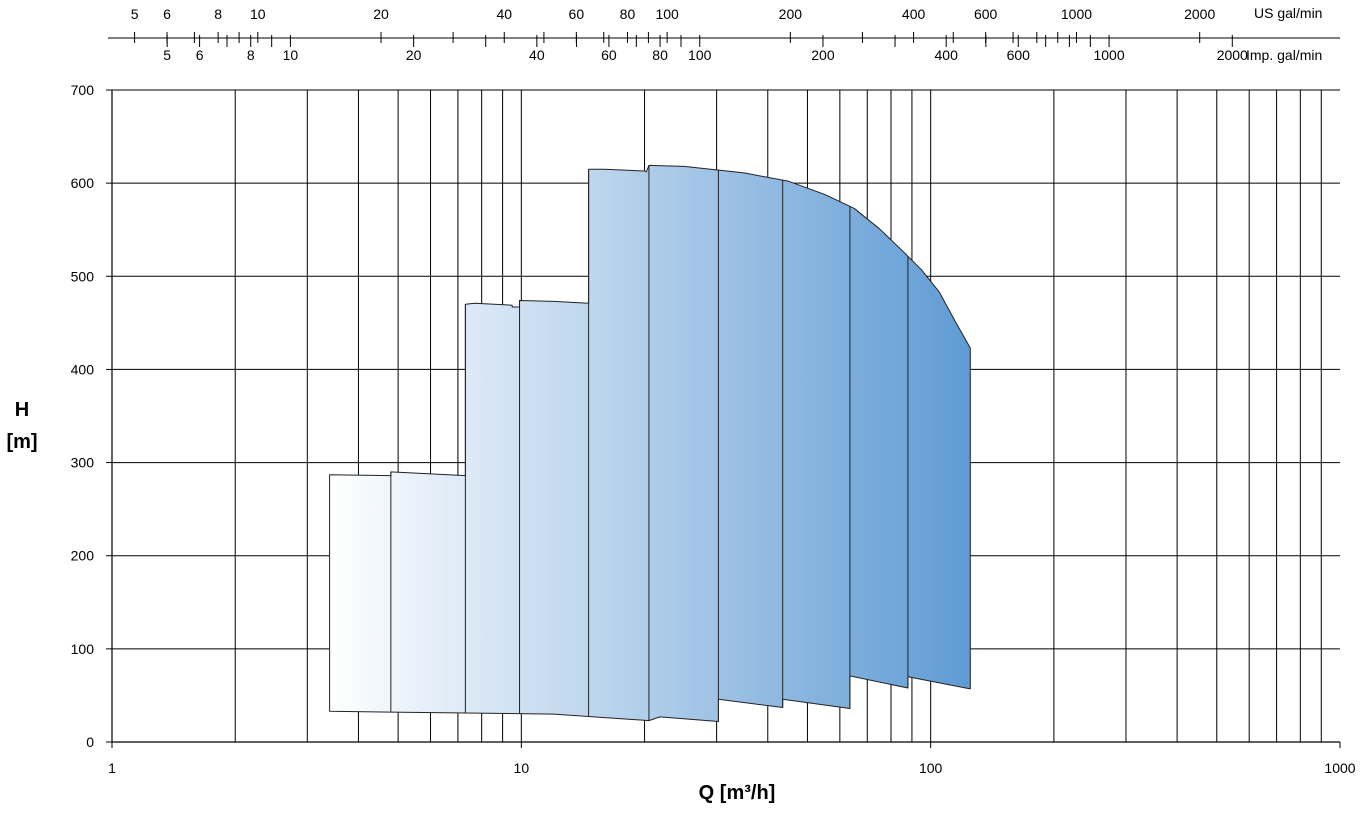 This screenshot has width=1366, height=833. I want to click on imp-gal-tick-label: 1000, so click(1108, 55).